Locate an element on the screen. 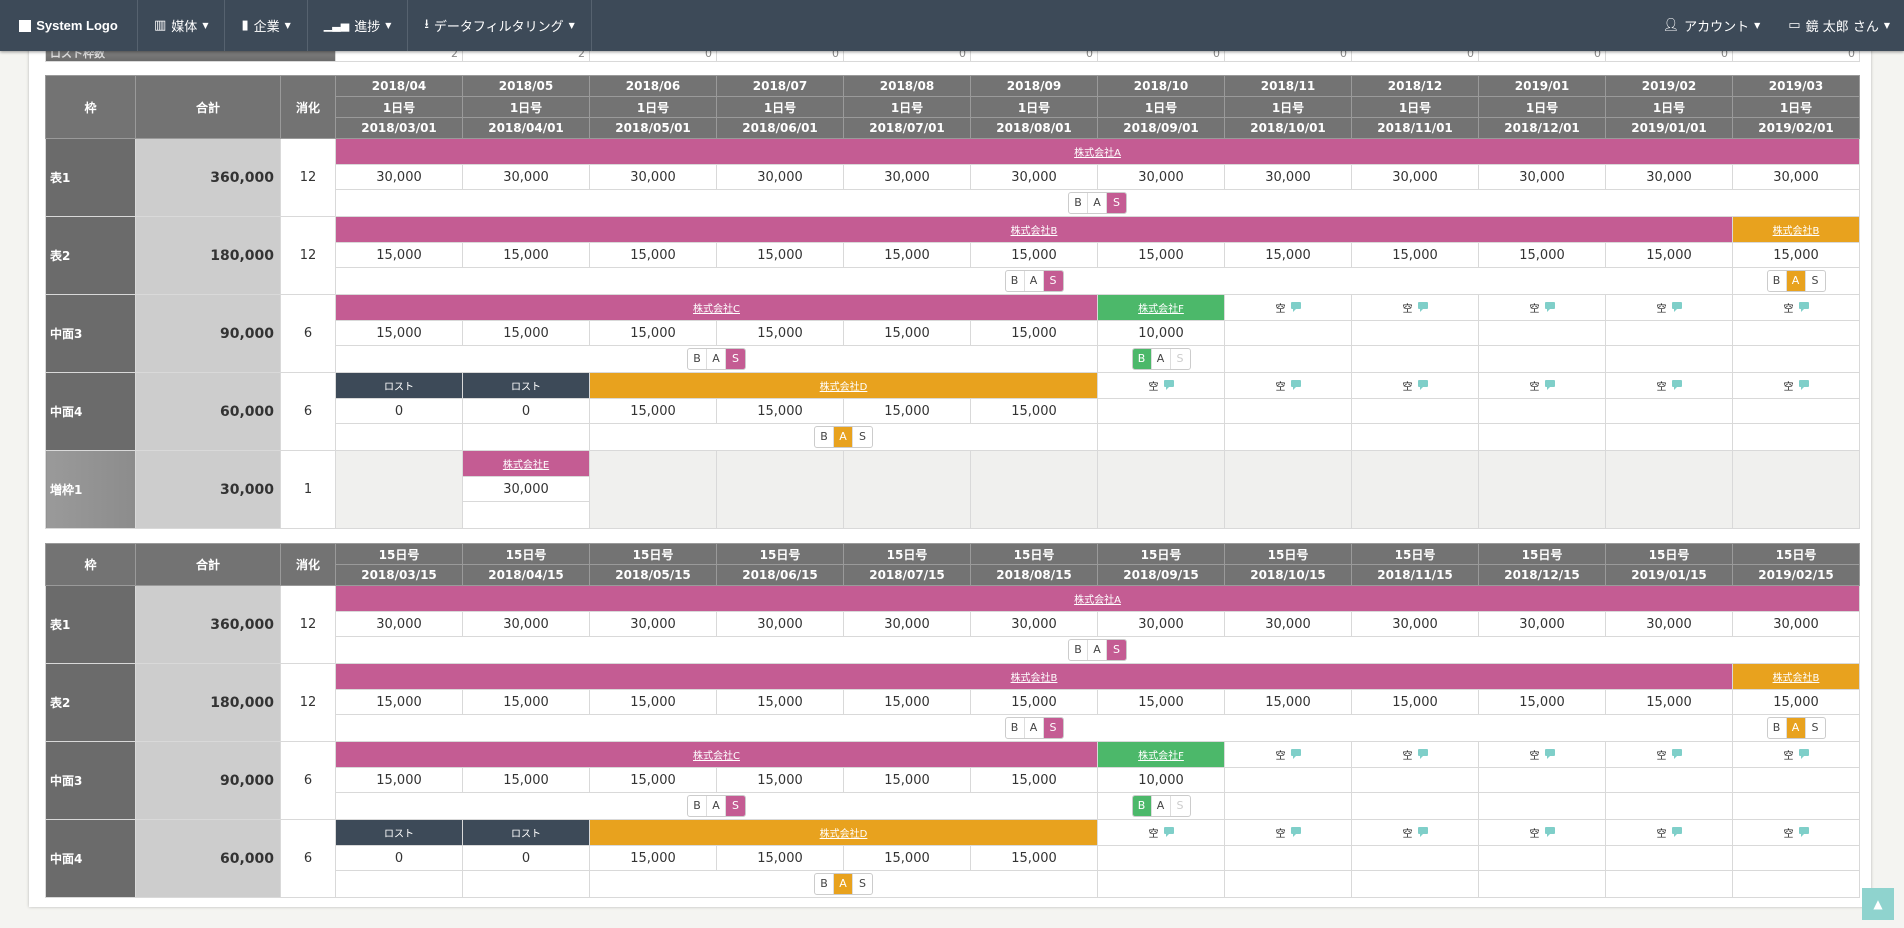  company-booking: 株式会社E is located at coordinates (526, 463).